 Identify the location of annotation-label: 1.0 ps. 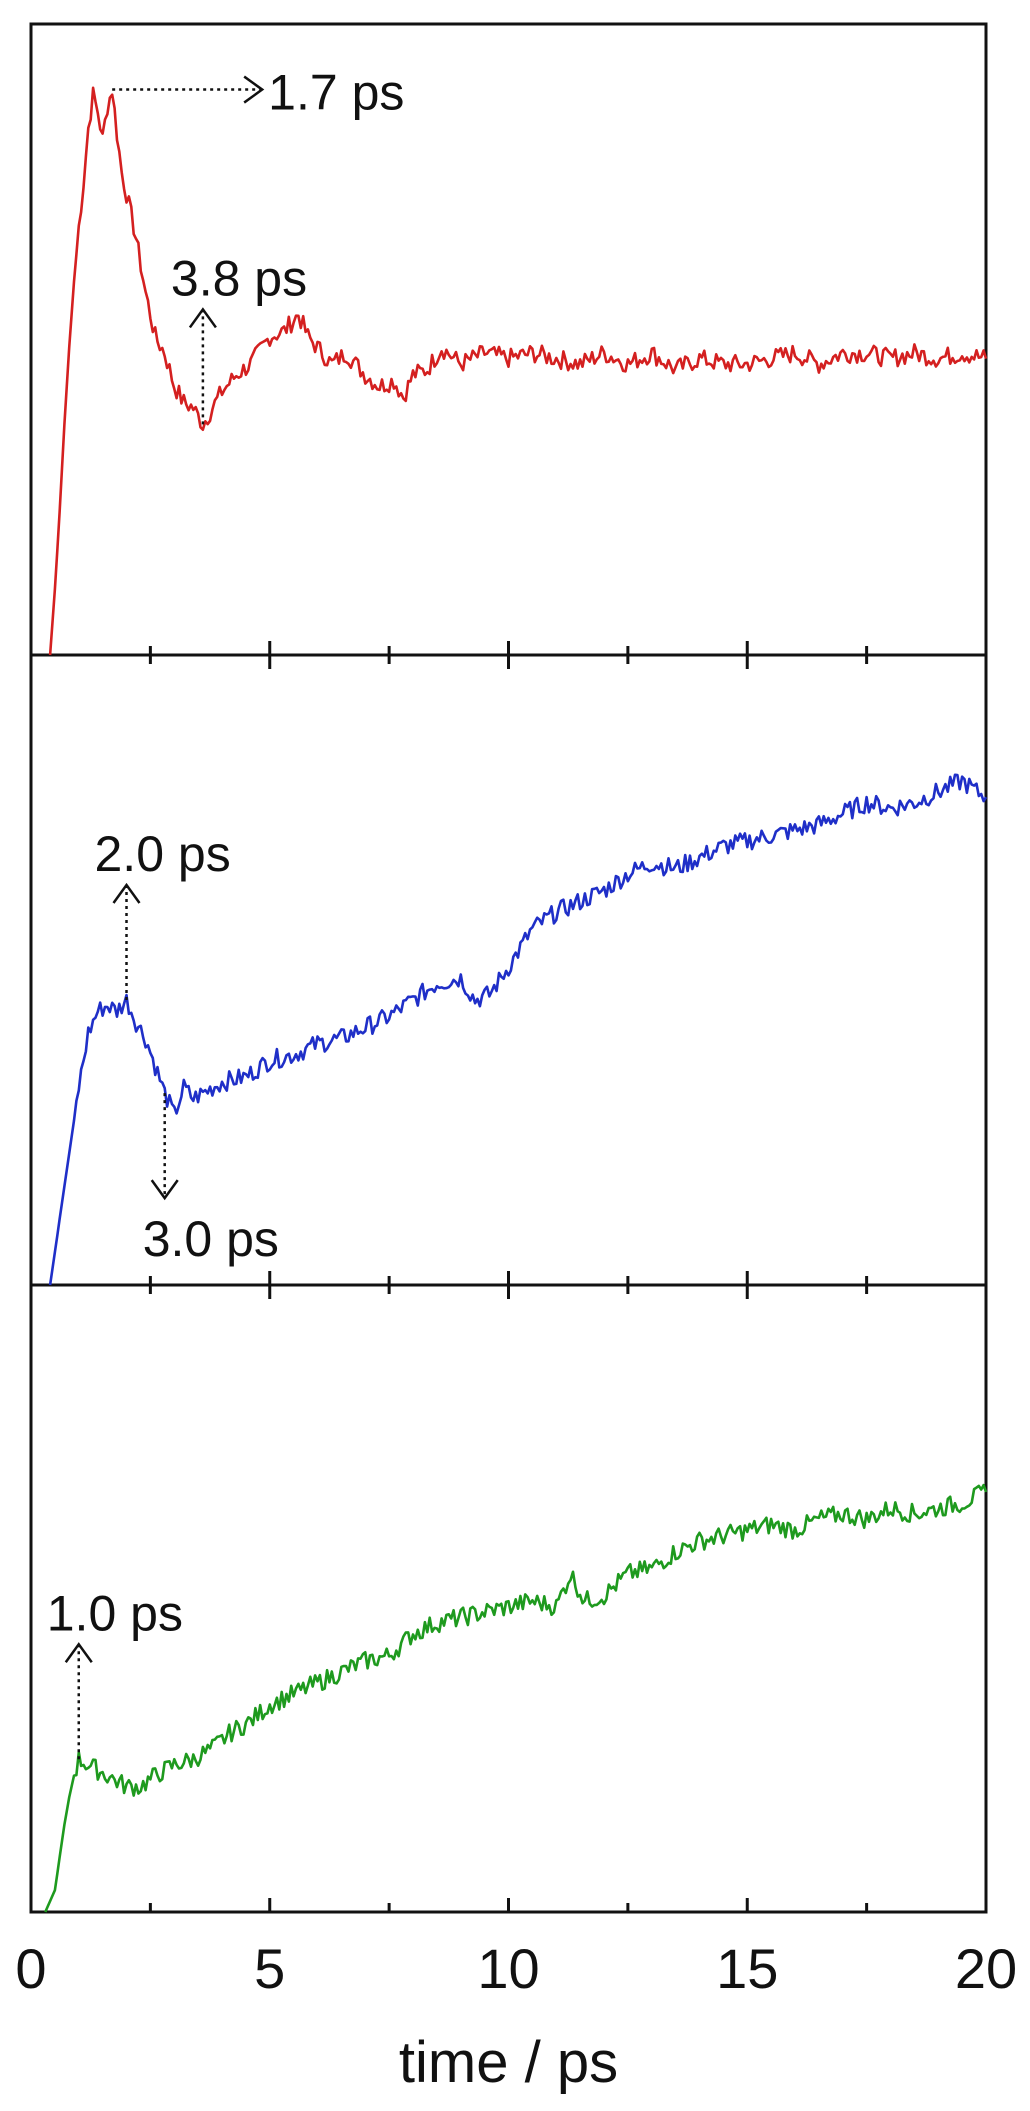
(115, 1613).